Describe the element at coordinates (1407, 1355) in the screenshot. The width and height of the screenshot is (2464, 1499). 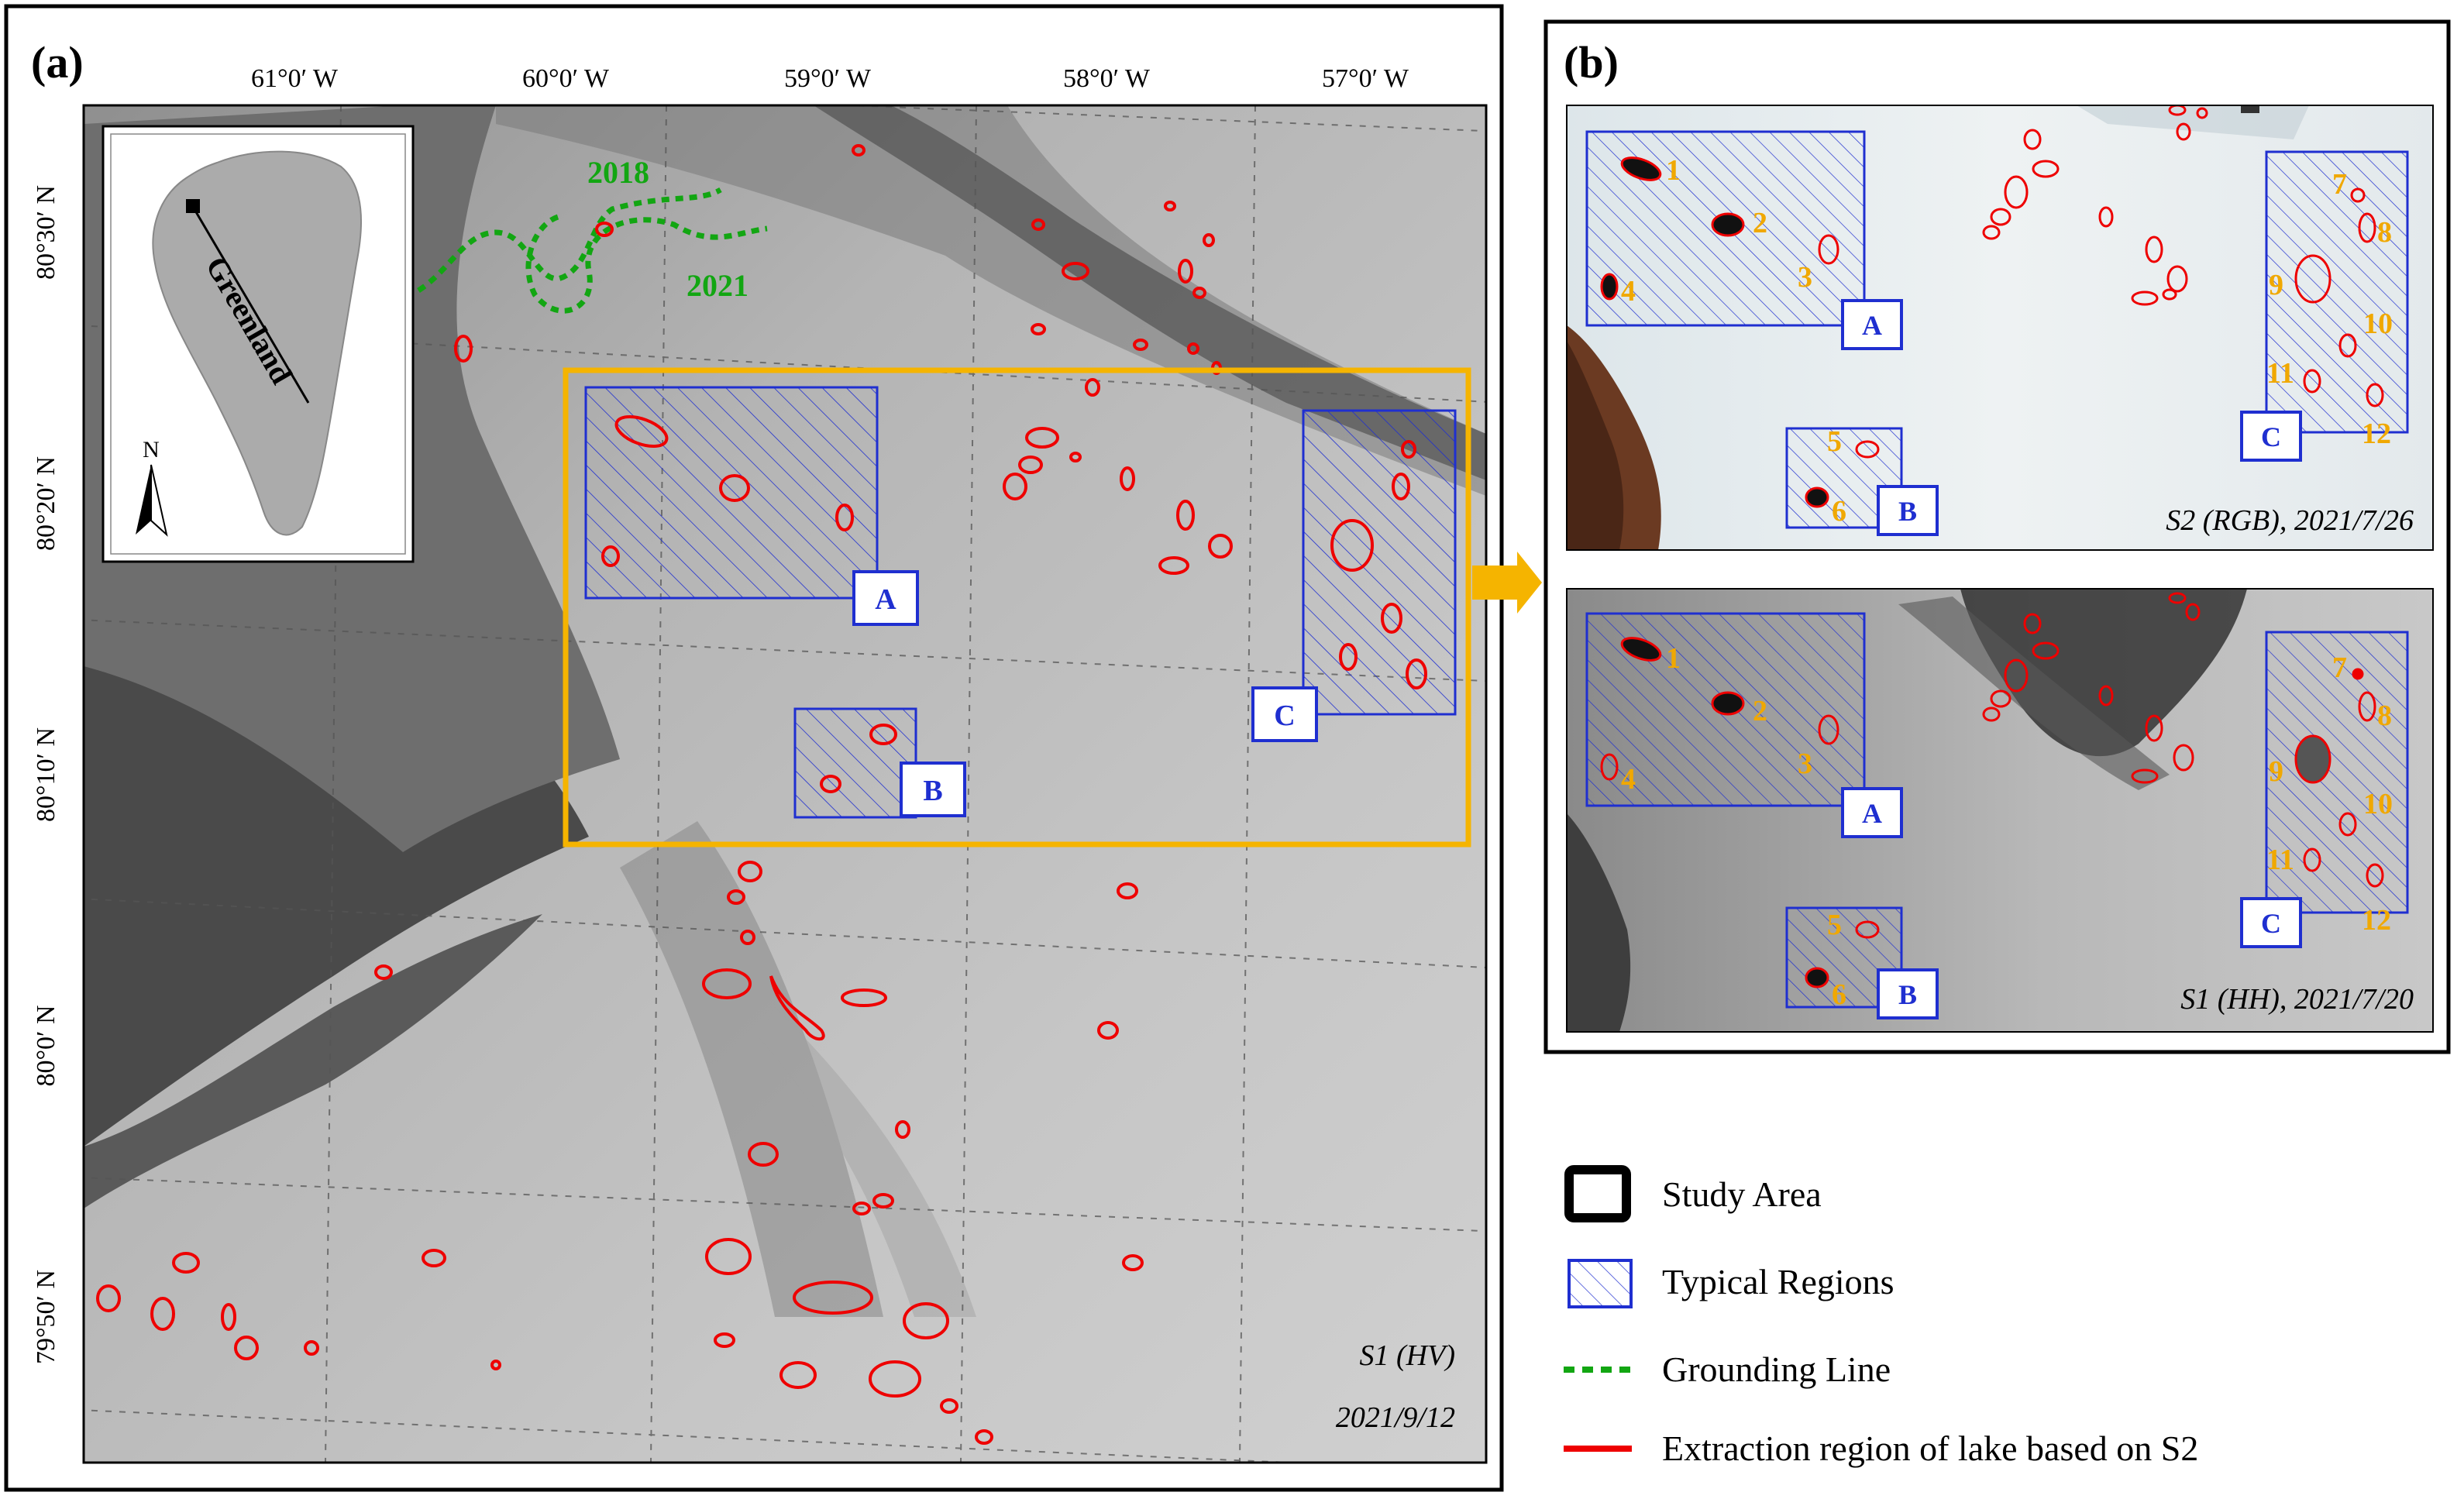
I see `panel-a-sensor: S1 (HV)` at that location.